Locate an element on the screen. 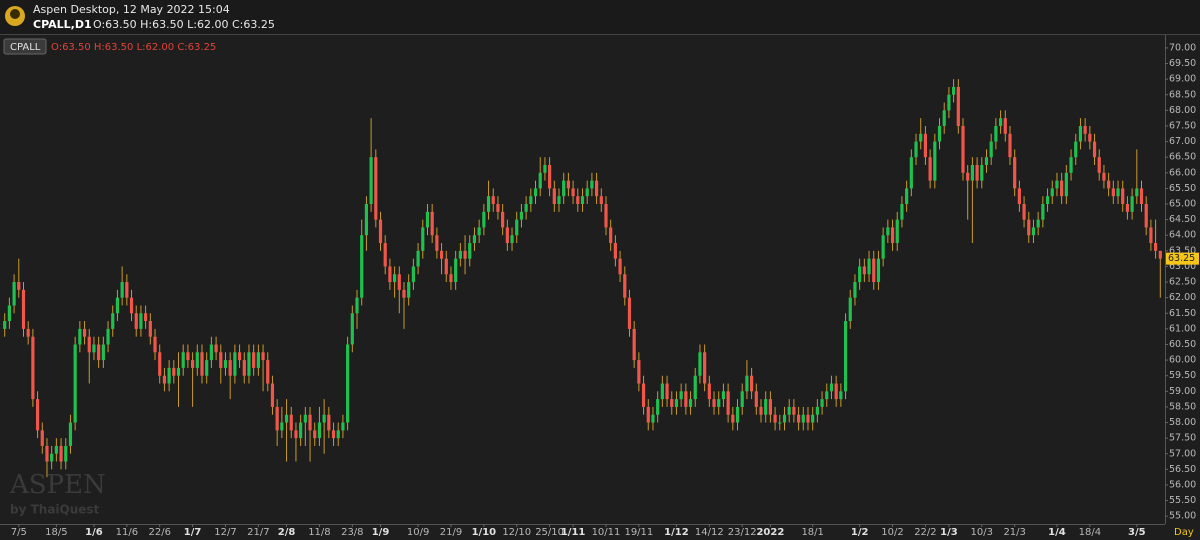 The width and height of the screenshot is (1200, 540). watermark: ASPEN by ThaiQuest is located at coordinates (57, 493).